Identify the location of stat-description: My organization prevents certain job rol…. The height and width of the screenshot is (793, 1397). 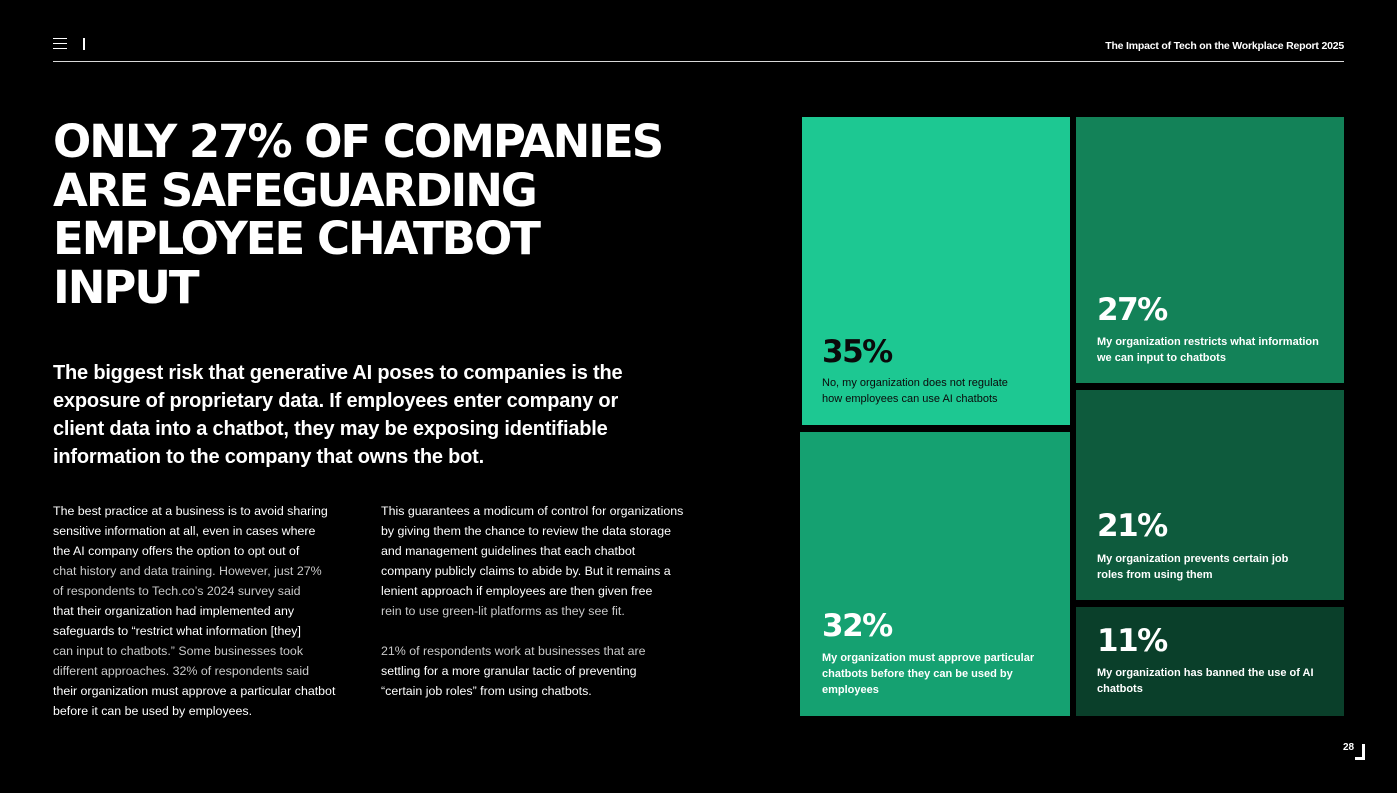
(1192, 567).